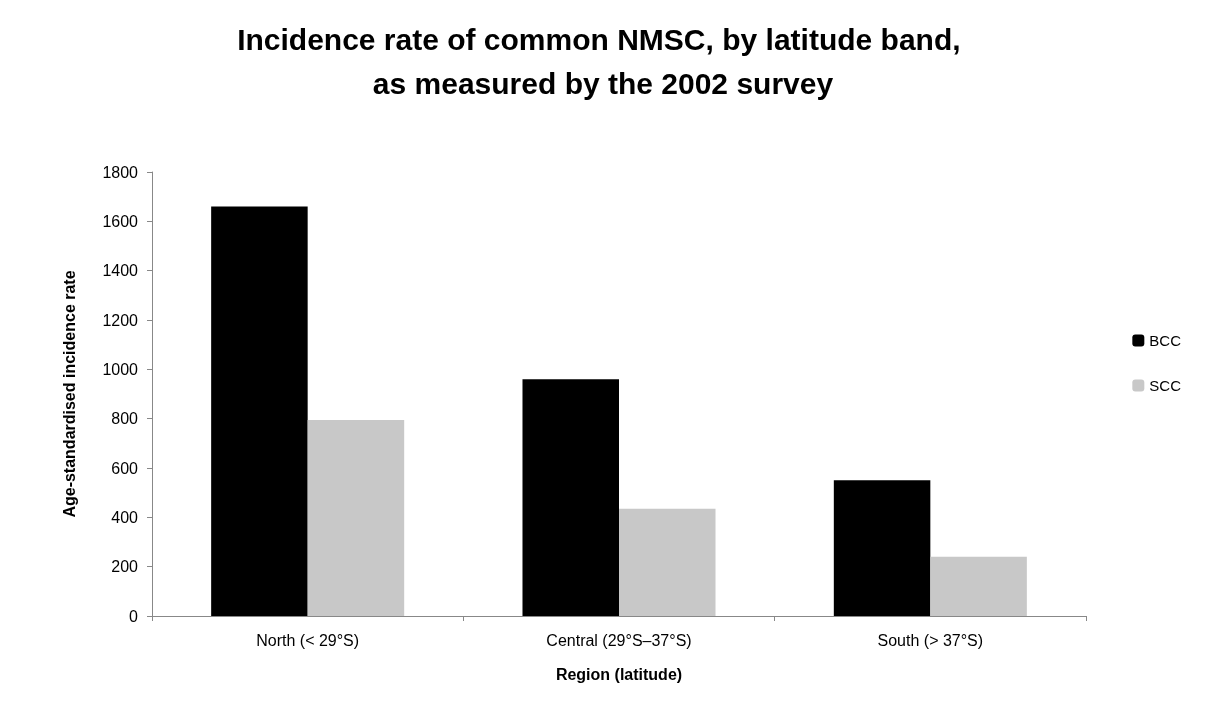 The width and height of the screenshot is (1206, 726). I want to click on y-tick-label: 1800, so click(120, 172).